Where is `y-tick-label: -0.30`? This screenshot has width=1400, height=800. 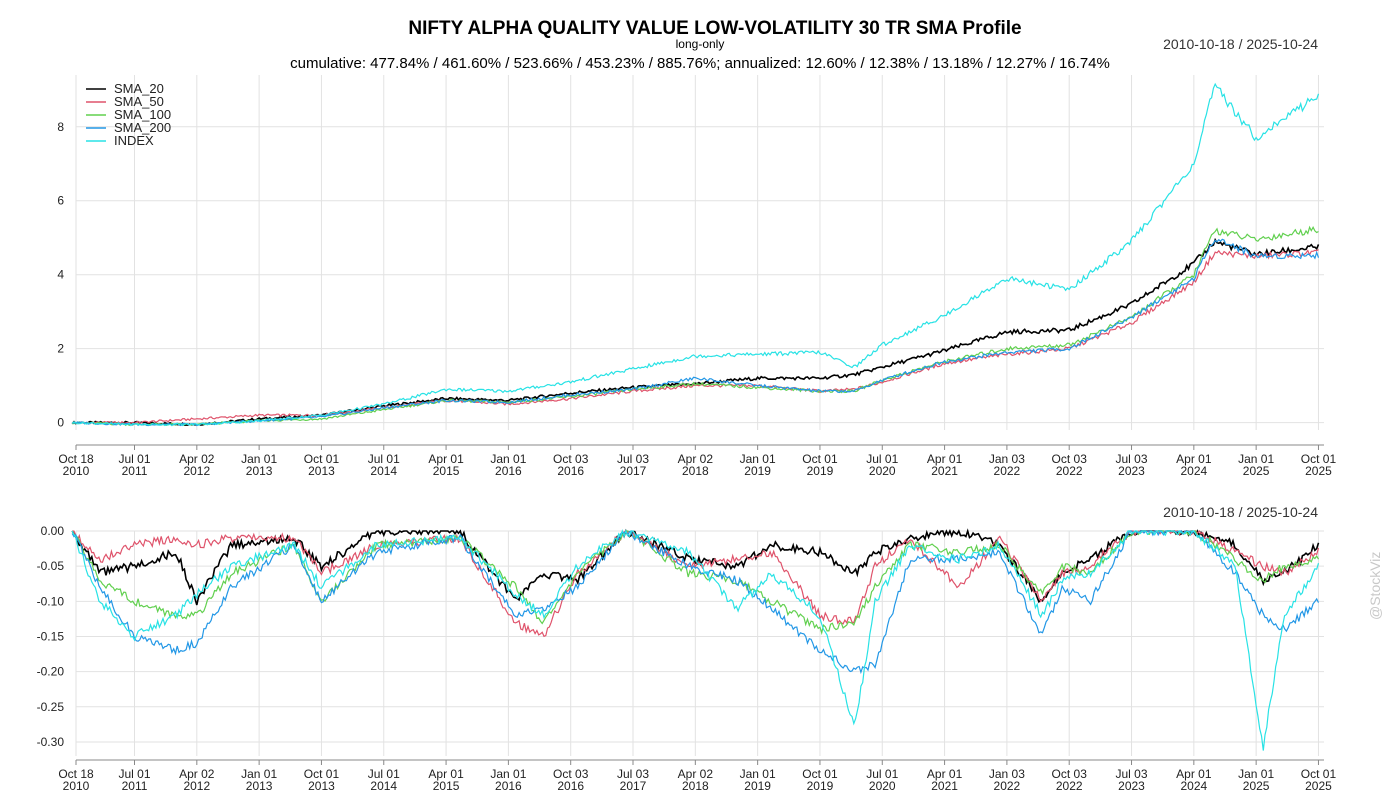 y-tick-label: -0.30 is located at coordinates (51, 742).